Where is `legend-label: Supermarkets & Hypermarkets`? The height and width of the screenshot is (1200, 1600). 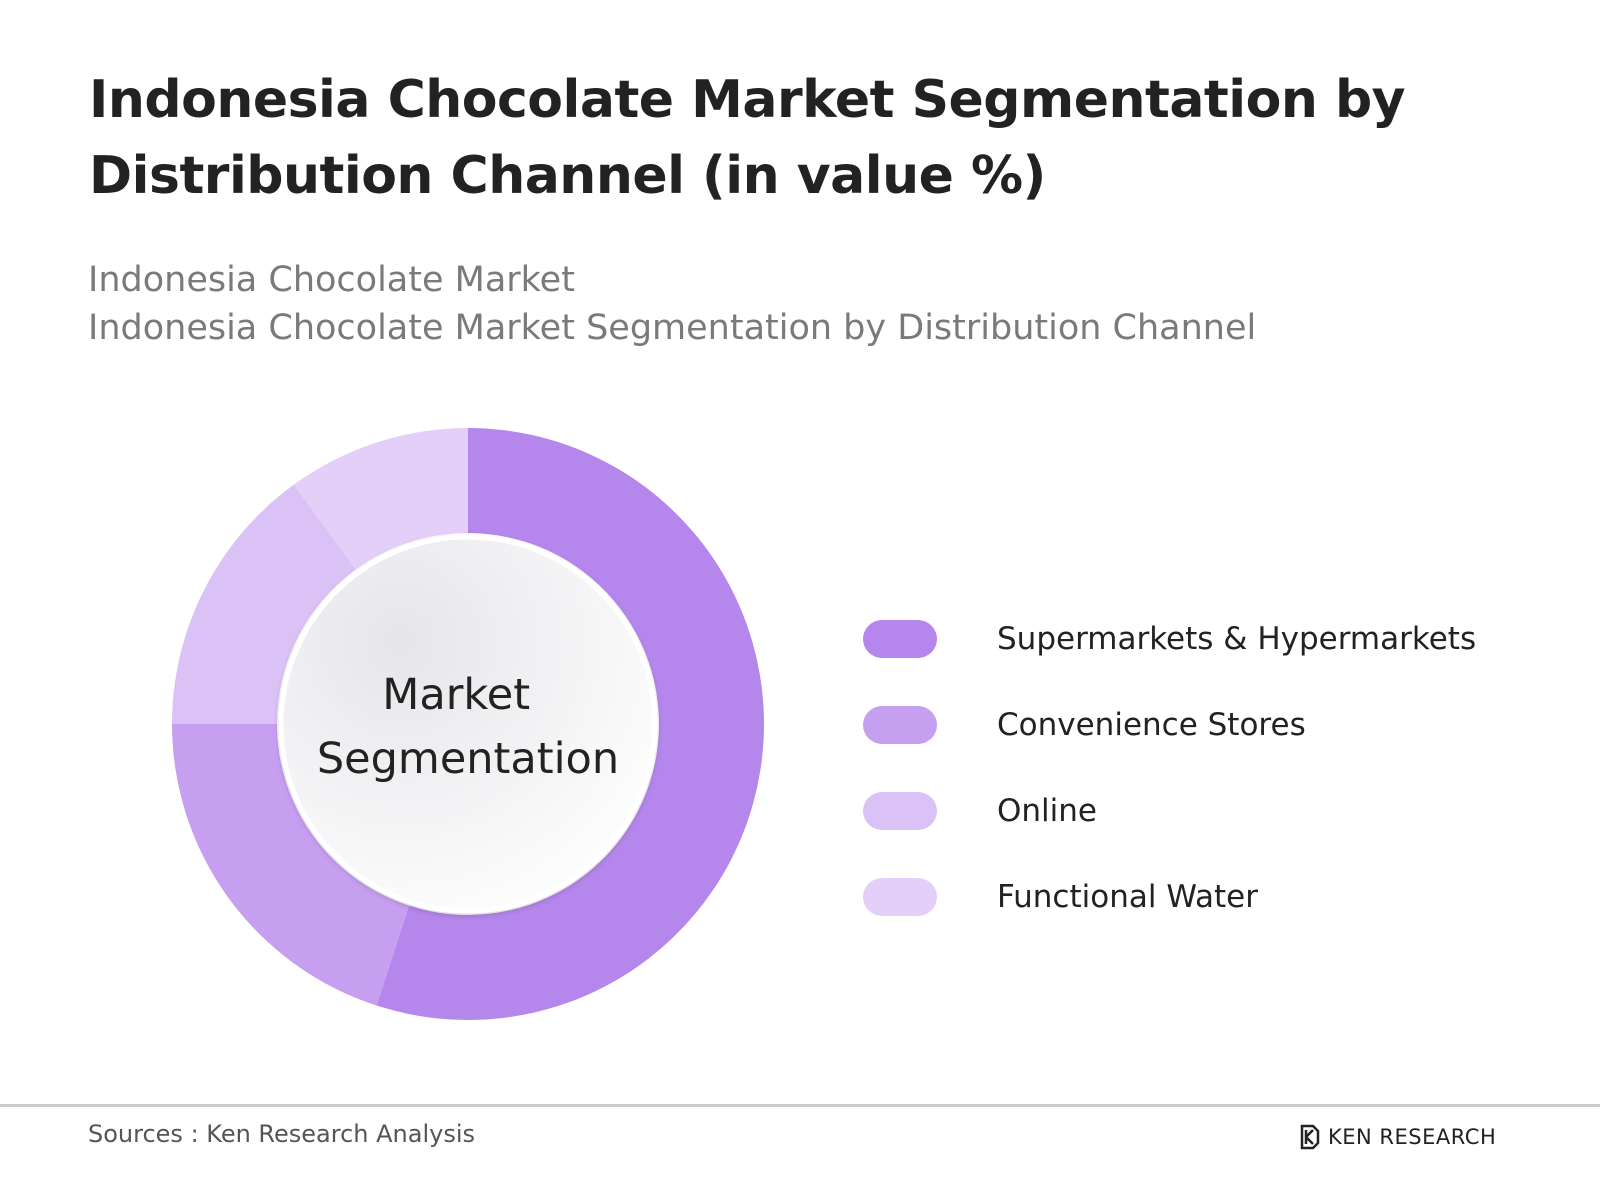
legend-label: Supermarkets & Hypermarkets is located at coordinates (1237, 639).